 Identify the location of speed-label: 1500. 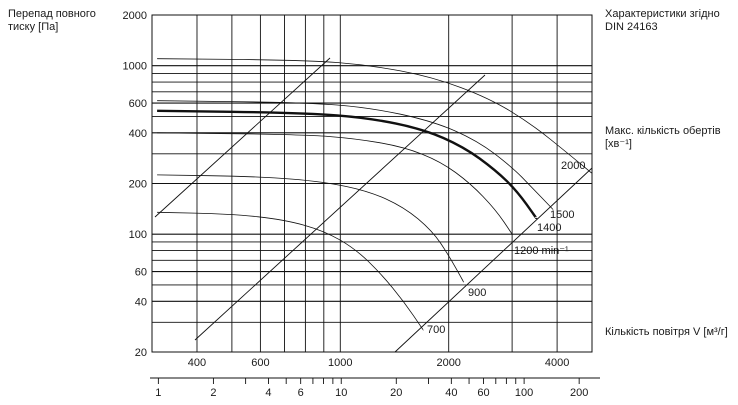
(562, 215).